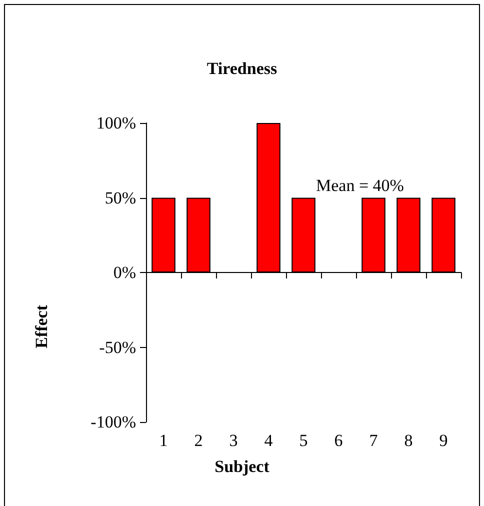  I want to click on chart-title: Tiredness, so click(242, 68).